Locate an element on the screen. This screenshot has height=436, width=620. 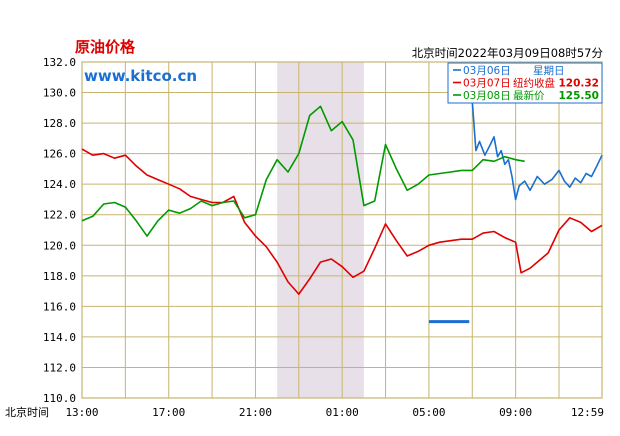
chart-title: 原油价格 is located at coordinates (105, 47).